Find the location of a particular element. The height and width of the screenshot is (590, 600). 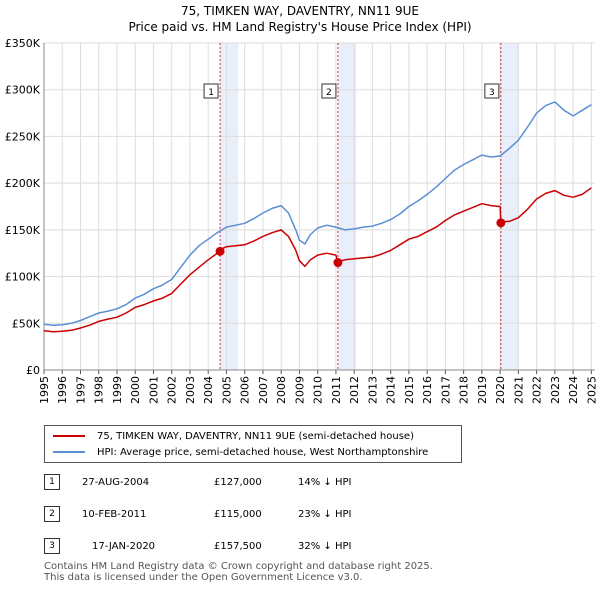

x-tick-label: 2019 is located at coordinates (482, 390).